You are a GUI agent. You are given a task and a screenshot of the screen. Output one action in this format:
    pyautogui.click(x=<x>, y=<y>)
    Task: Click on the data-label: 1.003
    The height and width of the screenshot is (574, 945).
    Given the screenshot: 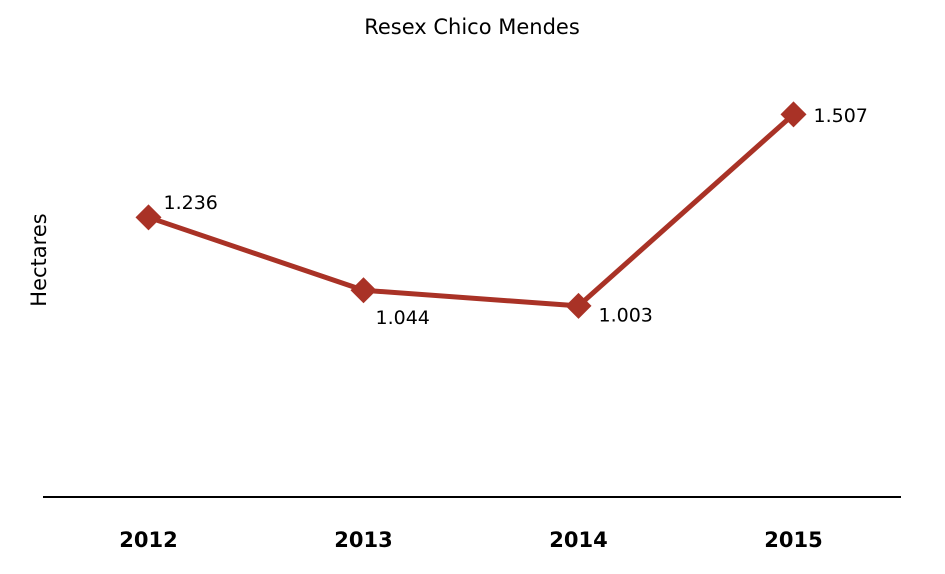 What is the action you would take?
    pyautogui.click(x=626, y=315)
    